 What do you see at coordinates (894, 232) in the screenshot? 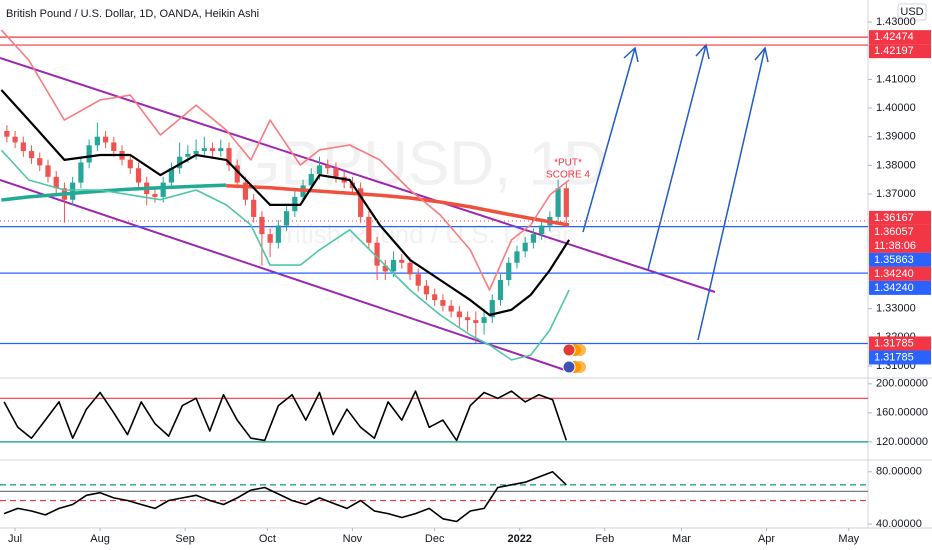
I see `price-label: 1.36057` at bounding box center [894, 232].